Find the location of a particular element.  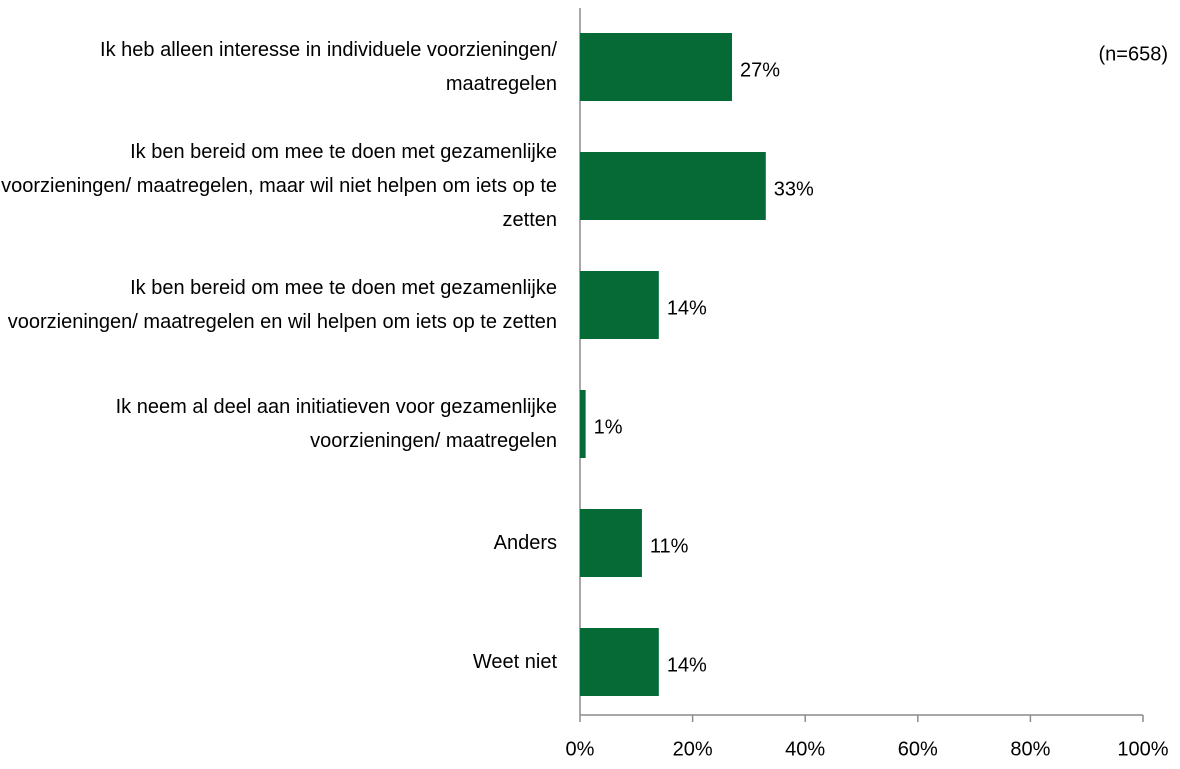

x-tick-label: 80% is located at coordinates (1030, 749).